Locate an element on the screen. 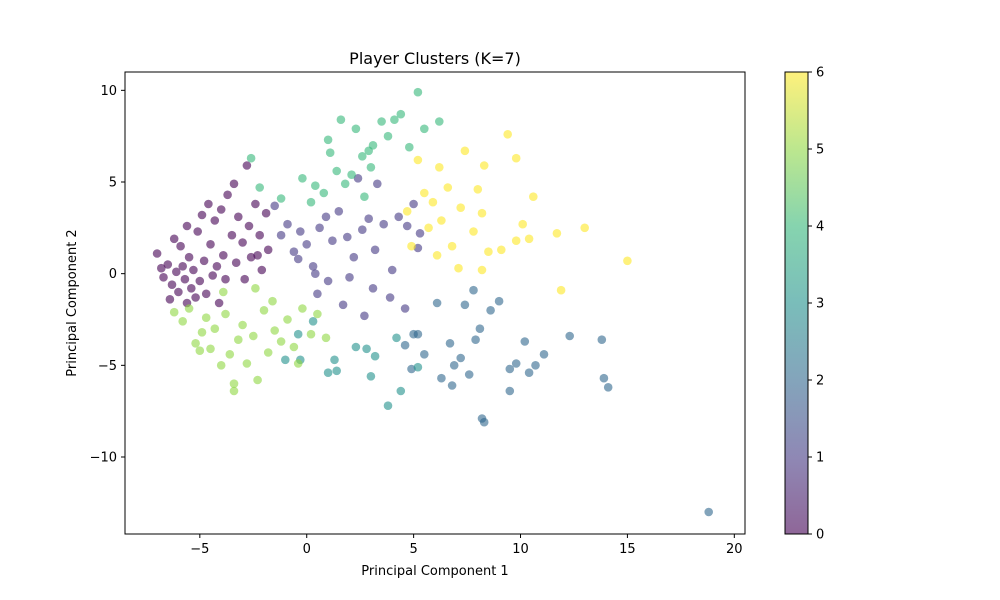 This screenshot has height=600, width=1000. x-tick-label: 10 is located at coordinates (520, 549).